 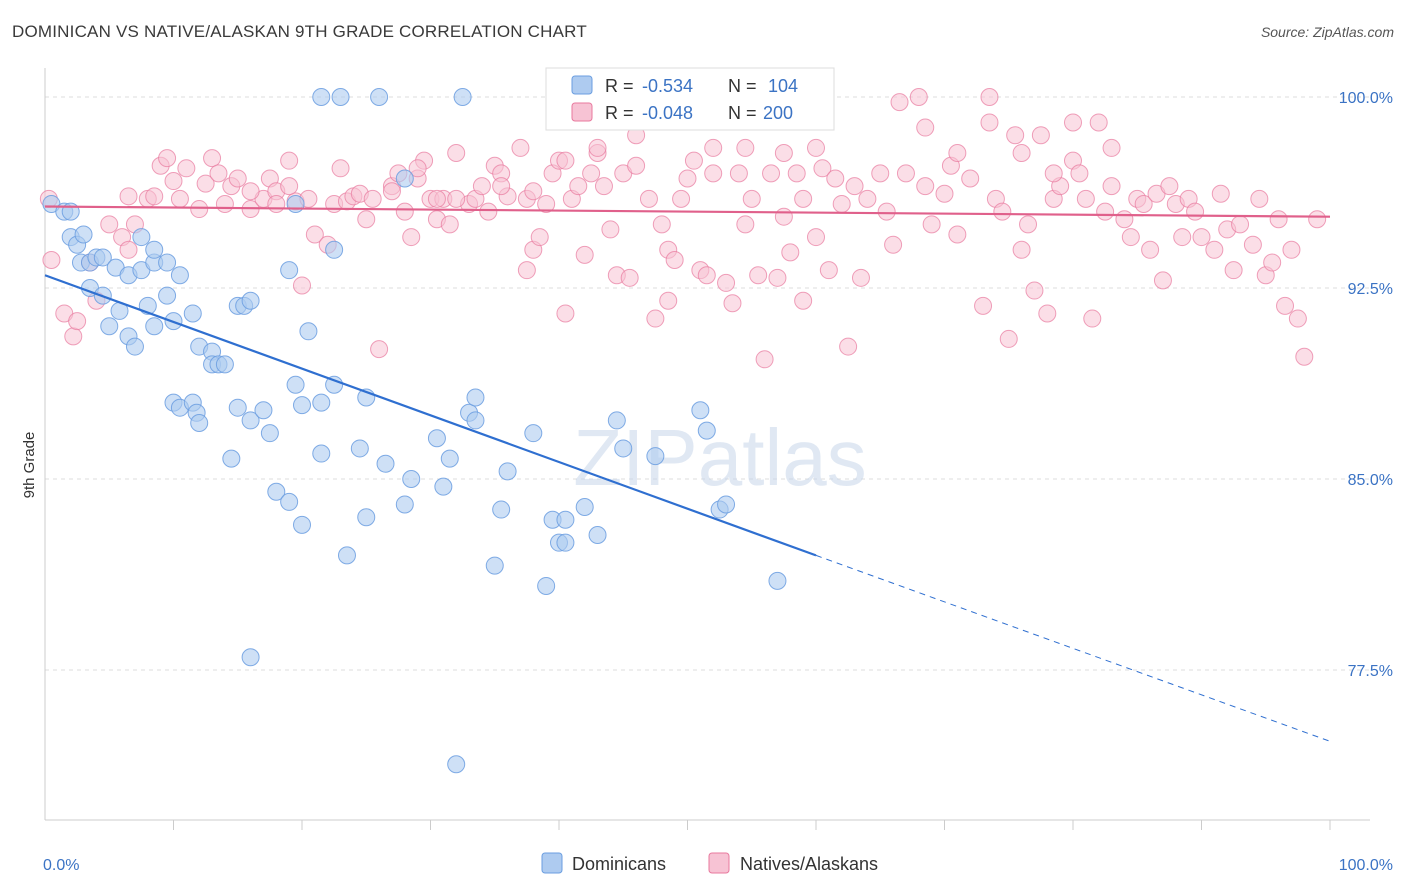 I want to click on trend-line-natives, so click(x=687, y=211).